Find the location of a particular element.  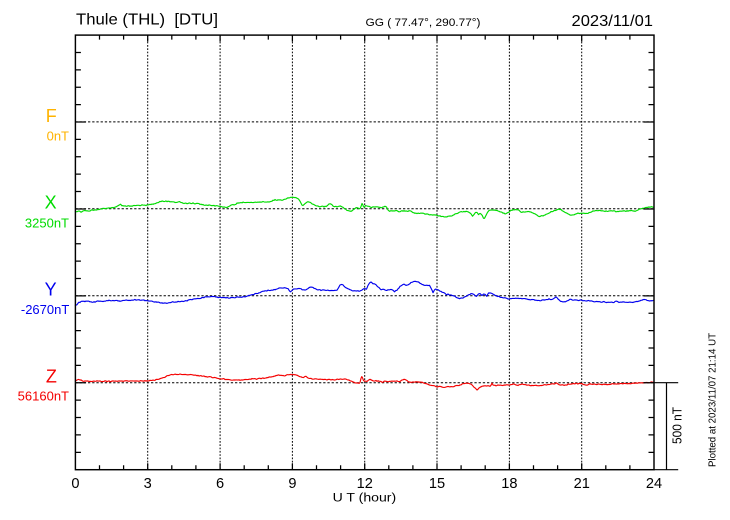

svg-text: 21 is located at coordinates (582, 484).